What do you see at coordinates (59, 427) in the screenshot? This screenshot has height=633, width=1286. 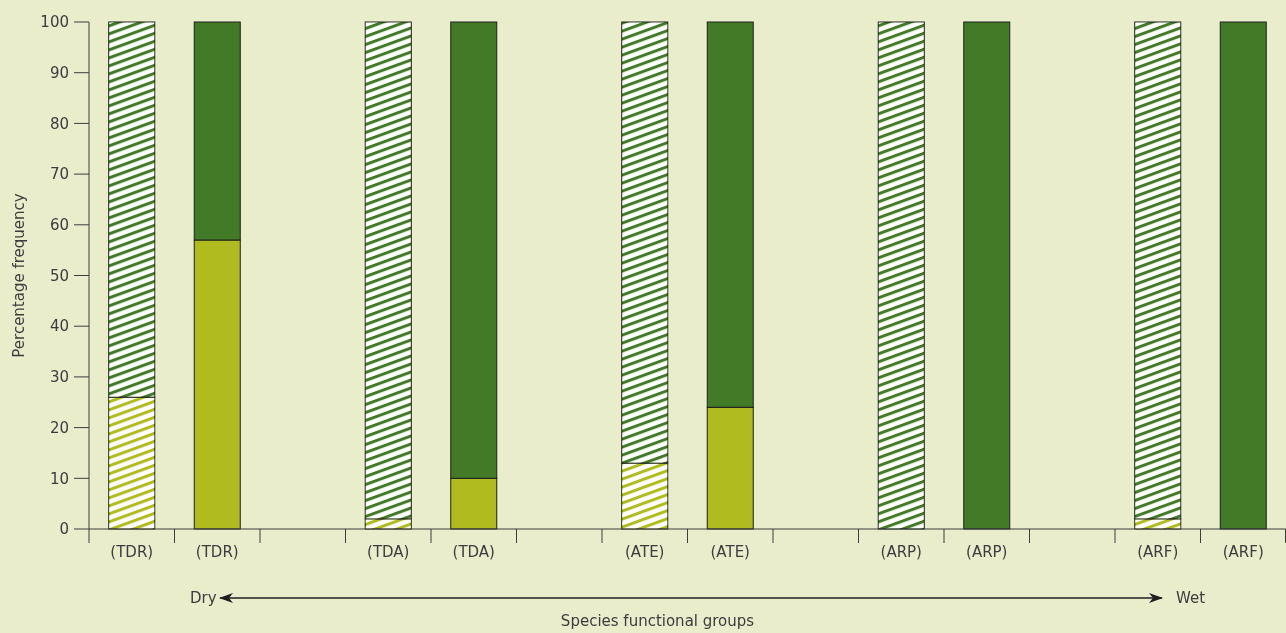 I see `y-tick-label: 20` at bounding box center [59, 427].